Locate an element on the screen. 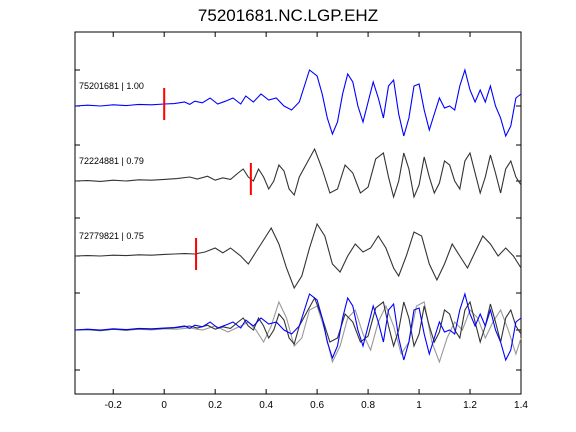 The height and width of the screenshot is (432, 576). chart-title: 75201681.NC.LGP.EHZ is located at coordinates (288, 15).